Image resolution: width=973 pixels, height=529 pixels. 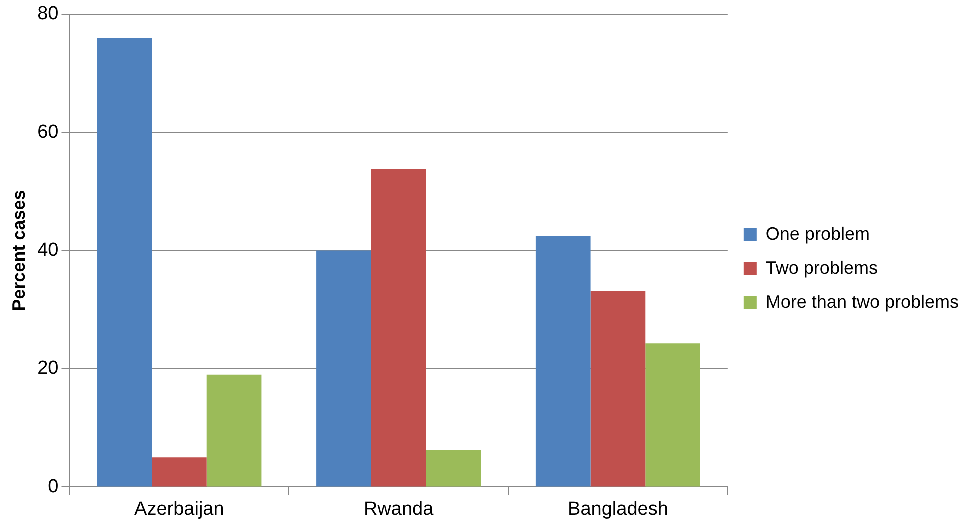 I want to click on y-tick-label: 20, so click(x=48, y=369).